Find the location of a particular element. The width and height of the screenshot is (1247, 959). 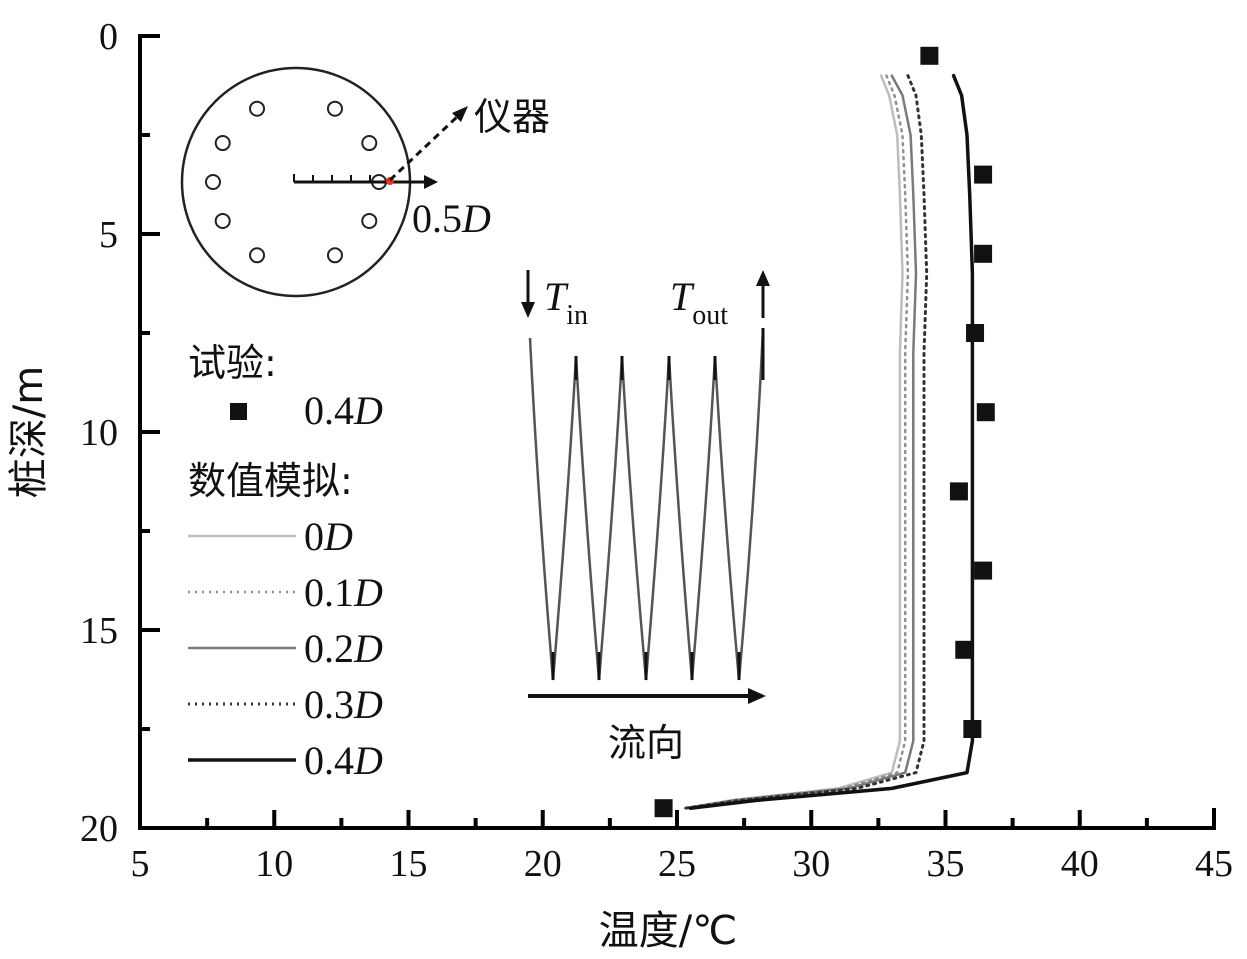

u-tube-path is located at coordinates (646, 504).